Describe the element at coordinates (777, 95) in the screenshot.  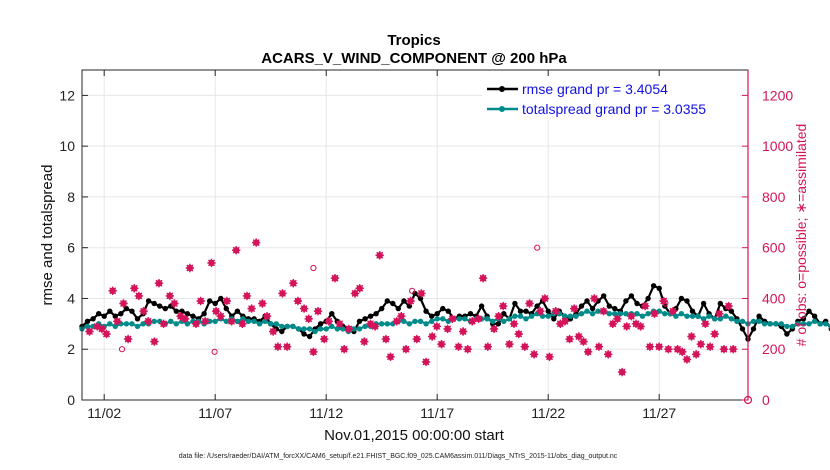
I see `y2-tick-label: 1200` at that location.